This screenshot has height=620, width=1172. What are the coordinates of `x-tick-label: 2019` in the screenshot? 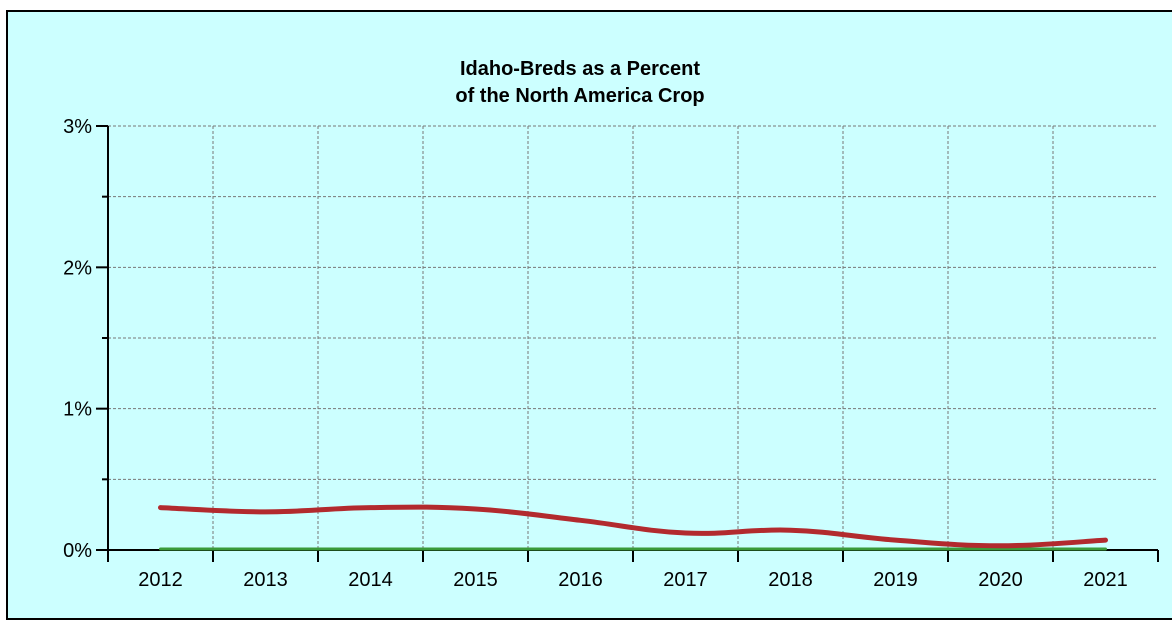 It's located at (895, 580).